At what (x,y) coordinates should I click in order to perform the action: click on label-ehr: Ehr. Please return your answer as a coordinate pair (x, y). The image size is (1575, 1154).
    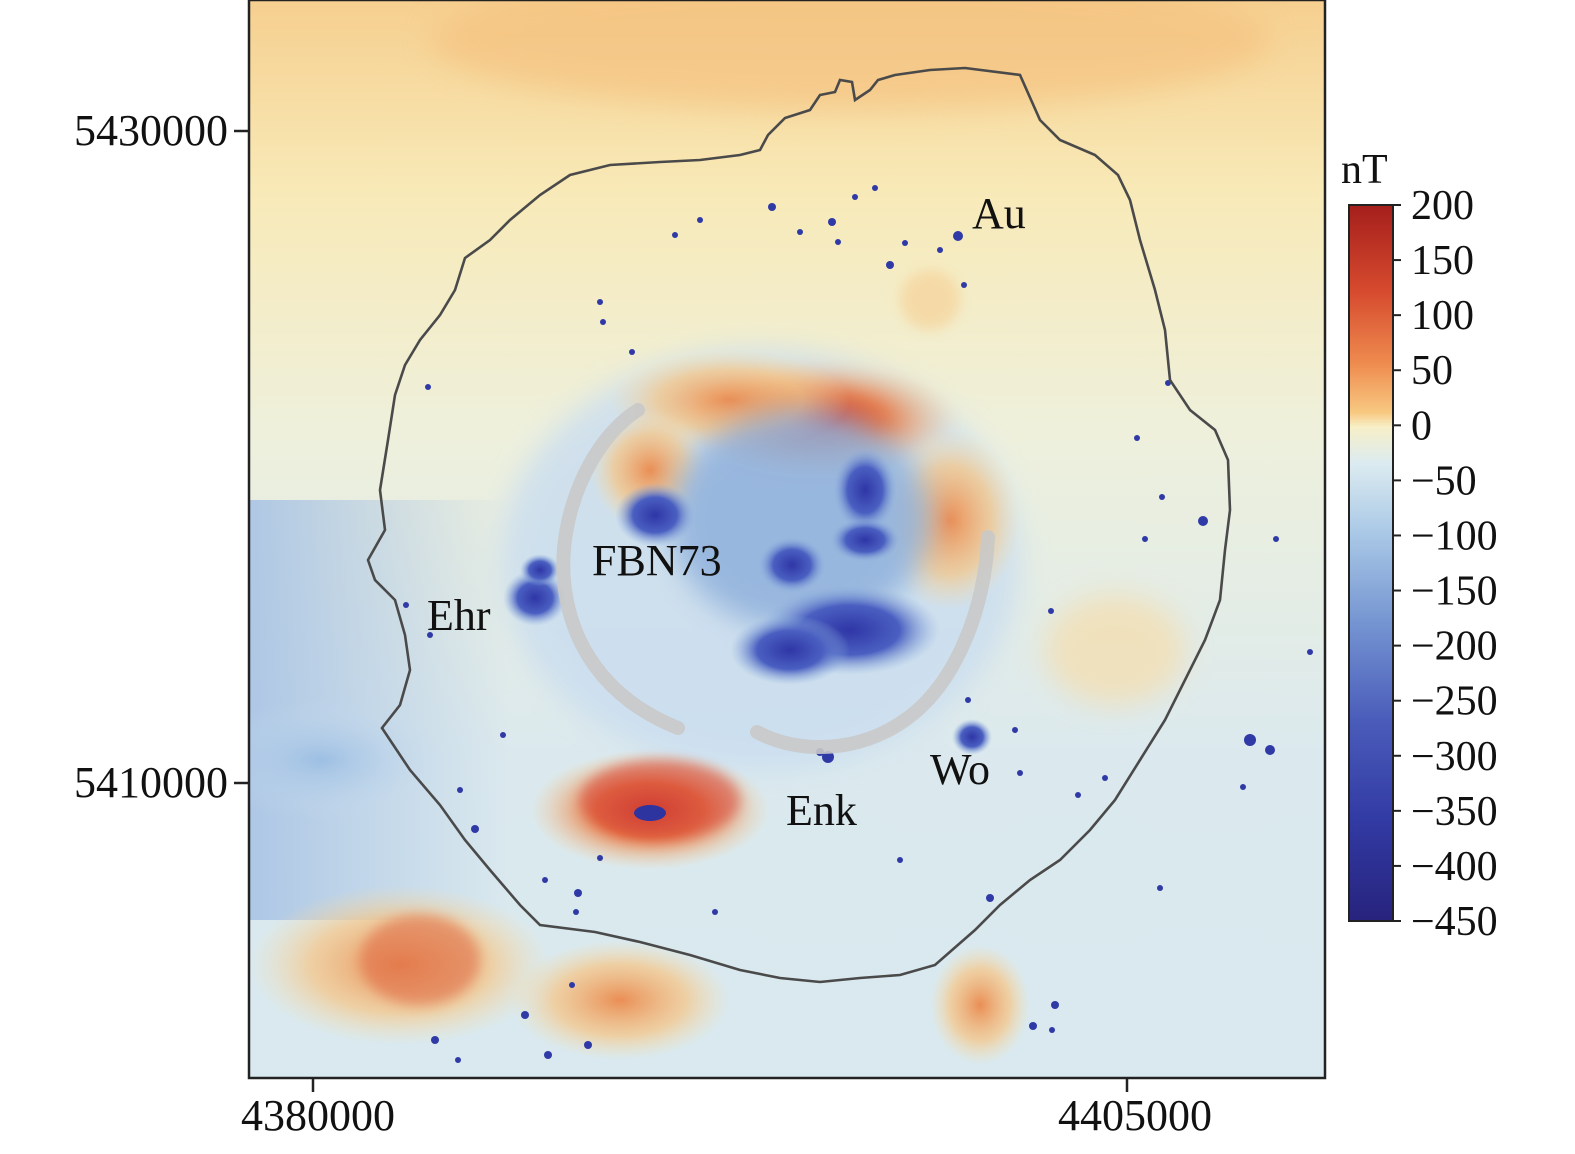
    Looking at the image, I should click on (459, 615).